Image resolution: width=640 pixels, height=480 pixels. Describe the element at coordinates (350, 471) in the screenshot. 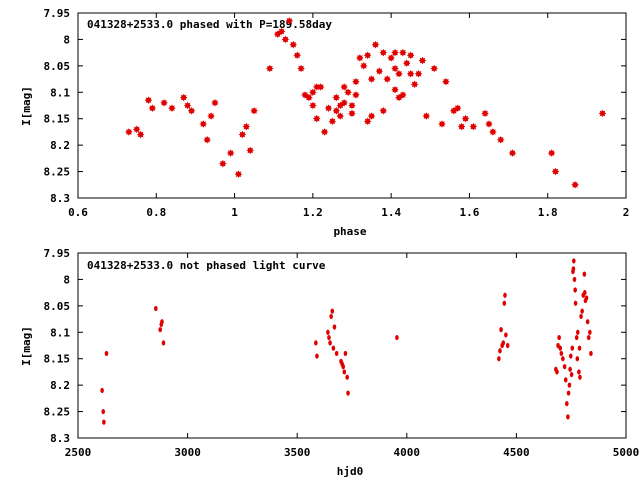

I see `unphased-x-axis-label: hjd0` at that location.